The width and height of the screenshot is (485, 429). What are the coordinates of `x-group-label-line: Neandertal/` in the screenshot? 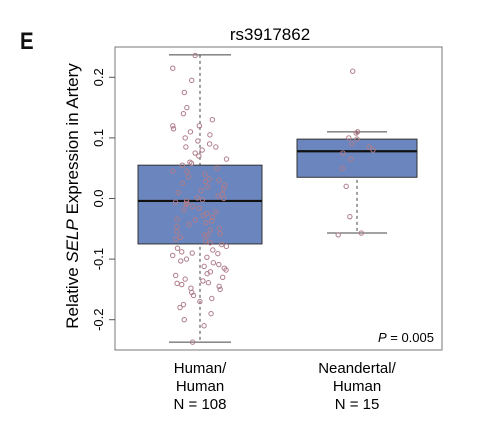 It's located at (357, 368).